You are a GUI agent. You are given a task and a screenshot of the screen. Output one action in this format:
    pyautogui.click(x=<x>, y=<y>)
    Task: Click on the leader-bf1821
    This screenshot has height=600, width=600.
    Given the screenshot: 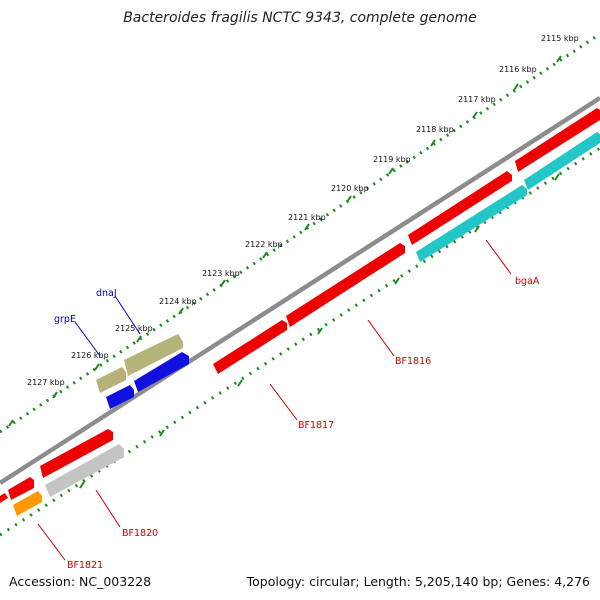 What is the action you would take?
    pyautogui.click(x=51, y=542)
    